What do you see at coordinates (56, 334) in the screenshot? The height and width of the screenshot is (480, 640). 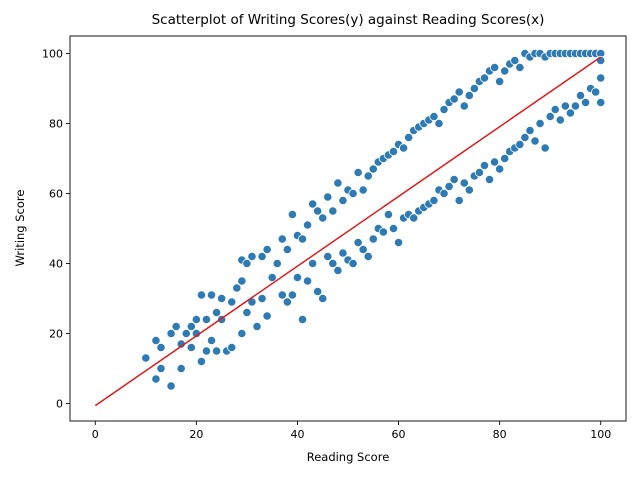 I see `y-tick-label: 20` at bounding box center [56, 334].